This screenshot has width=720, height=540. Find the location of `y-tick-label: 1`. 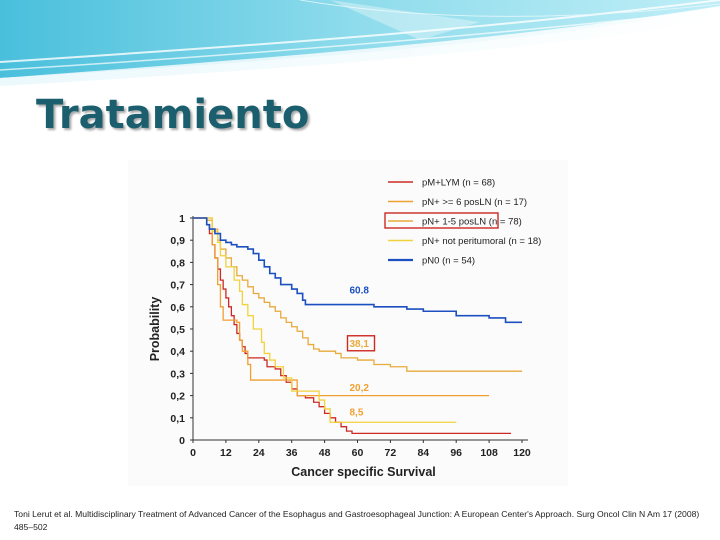

y-tick-label: 1 is located at coordinates (182, 219).